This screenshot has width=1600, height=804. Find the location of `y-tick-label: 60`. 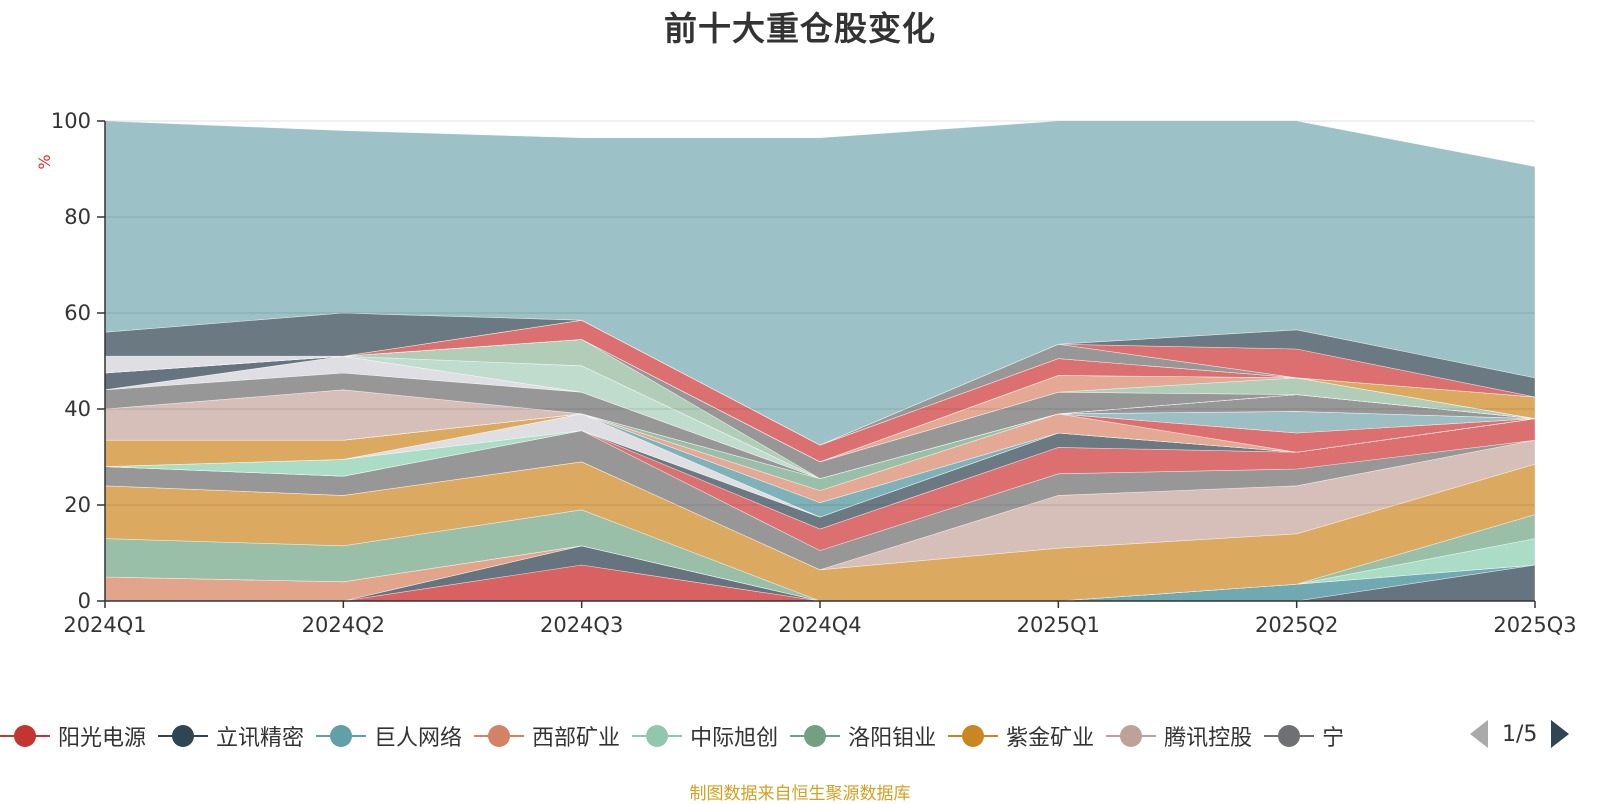

y-tick-label: 60 is located at coordinates (77, 313).